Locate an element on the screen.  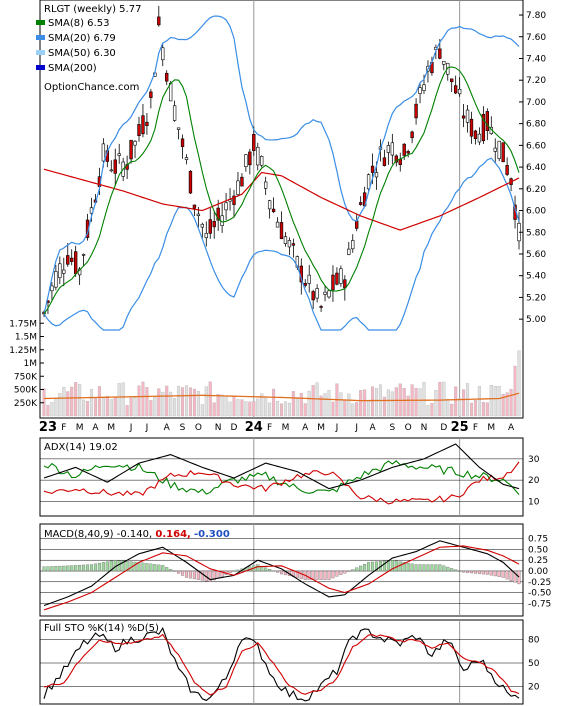
x-axis-label: O is located at coordinates (408, 428).